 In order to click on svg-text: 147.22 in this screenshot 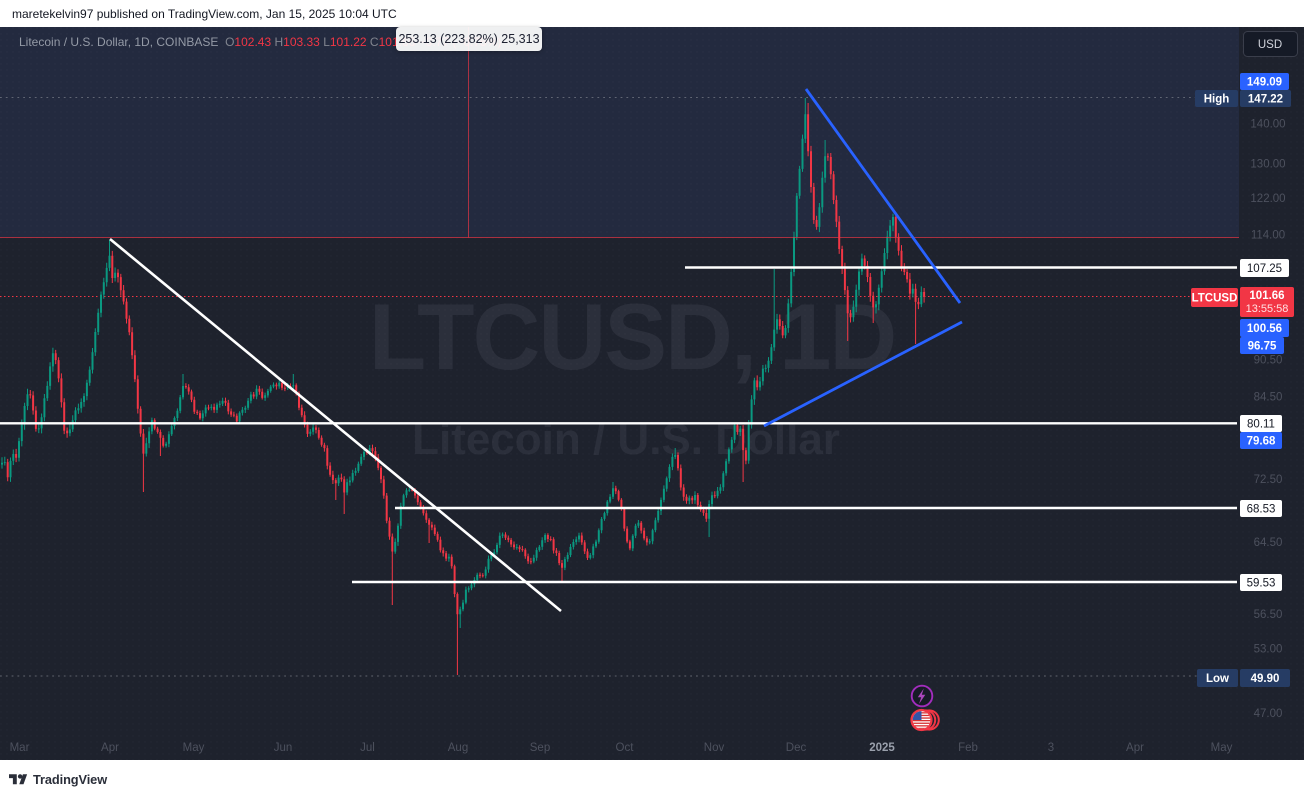, I will do `click(1265, 100)`.